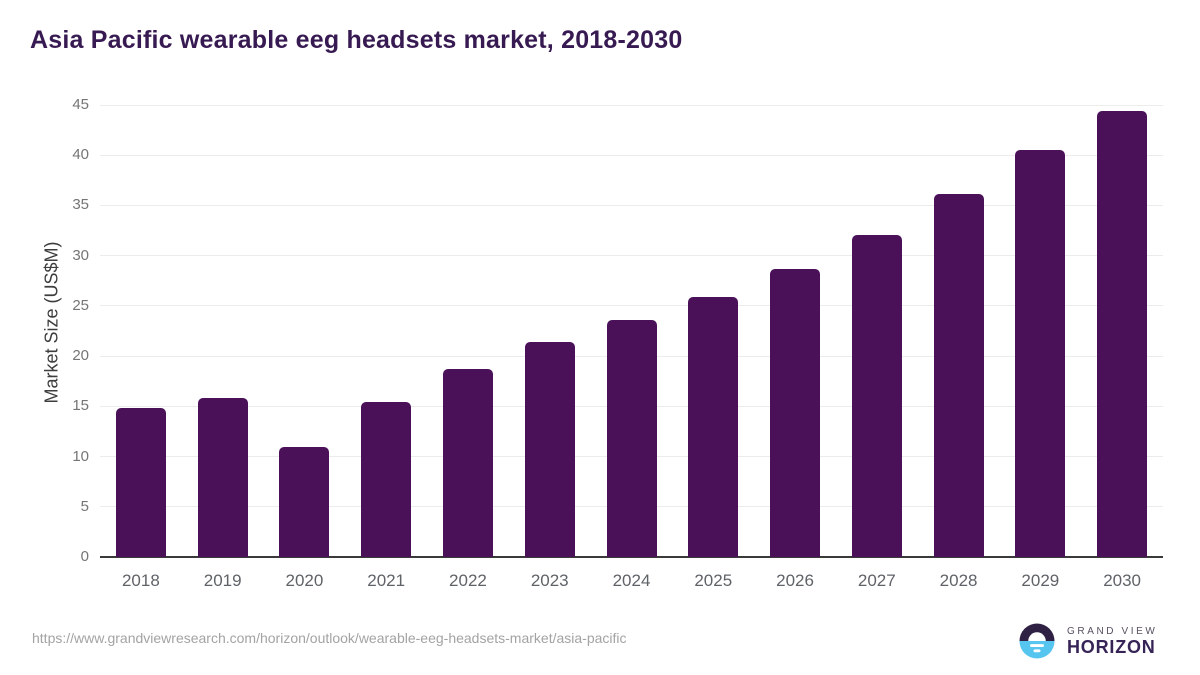 The image size is (1200, 675). What do you see at coordinates (549, 449) in the screenshot?
I see `bar-2023` at bounding box center [549, 449].